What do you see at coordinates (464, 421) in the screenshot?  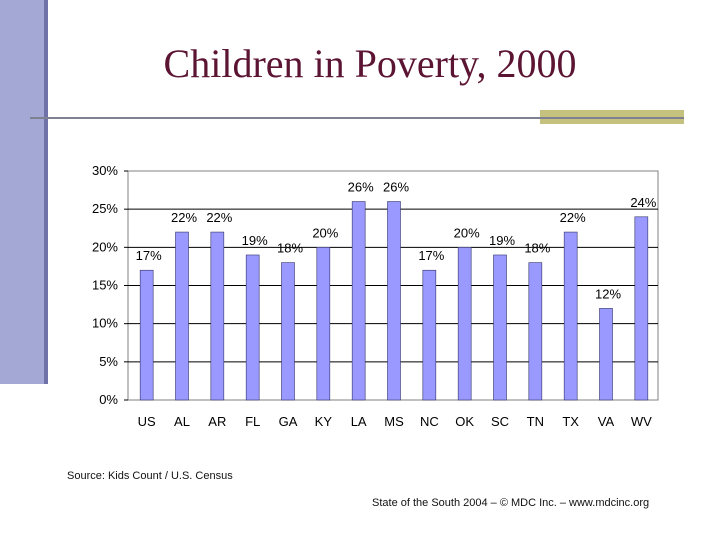 I see `x-tick-label: OK` at bounding box center [464, 421].